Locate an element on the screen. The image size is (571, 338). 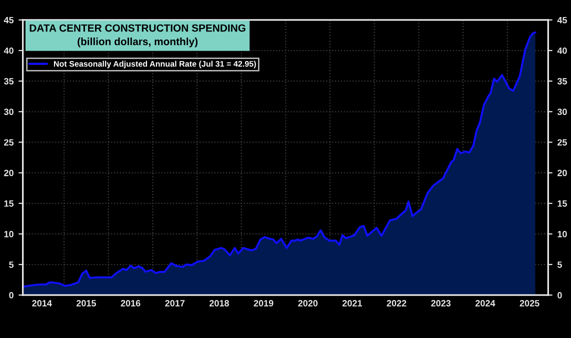
y2-tick-label: 45 is located at coordinates (562, 20).